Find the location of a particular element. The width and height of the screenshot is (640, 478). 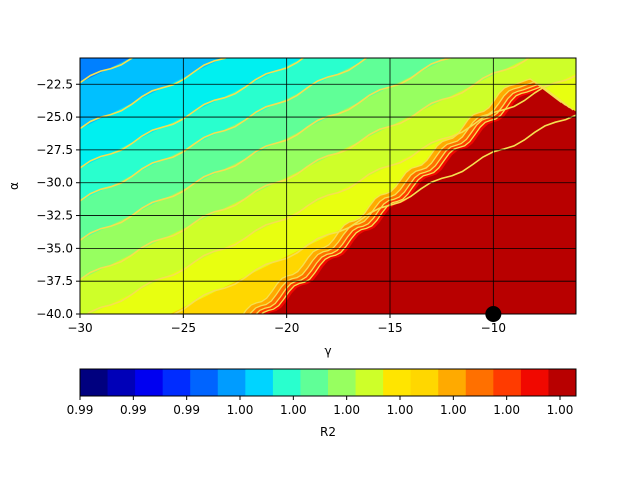

y-tick-label: −22.5 is located at coordinates (54, 84).